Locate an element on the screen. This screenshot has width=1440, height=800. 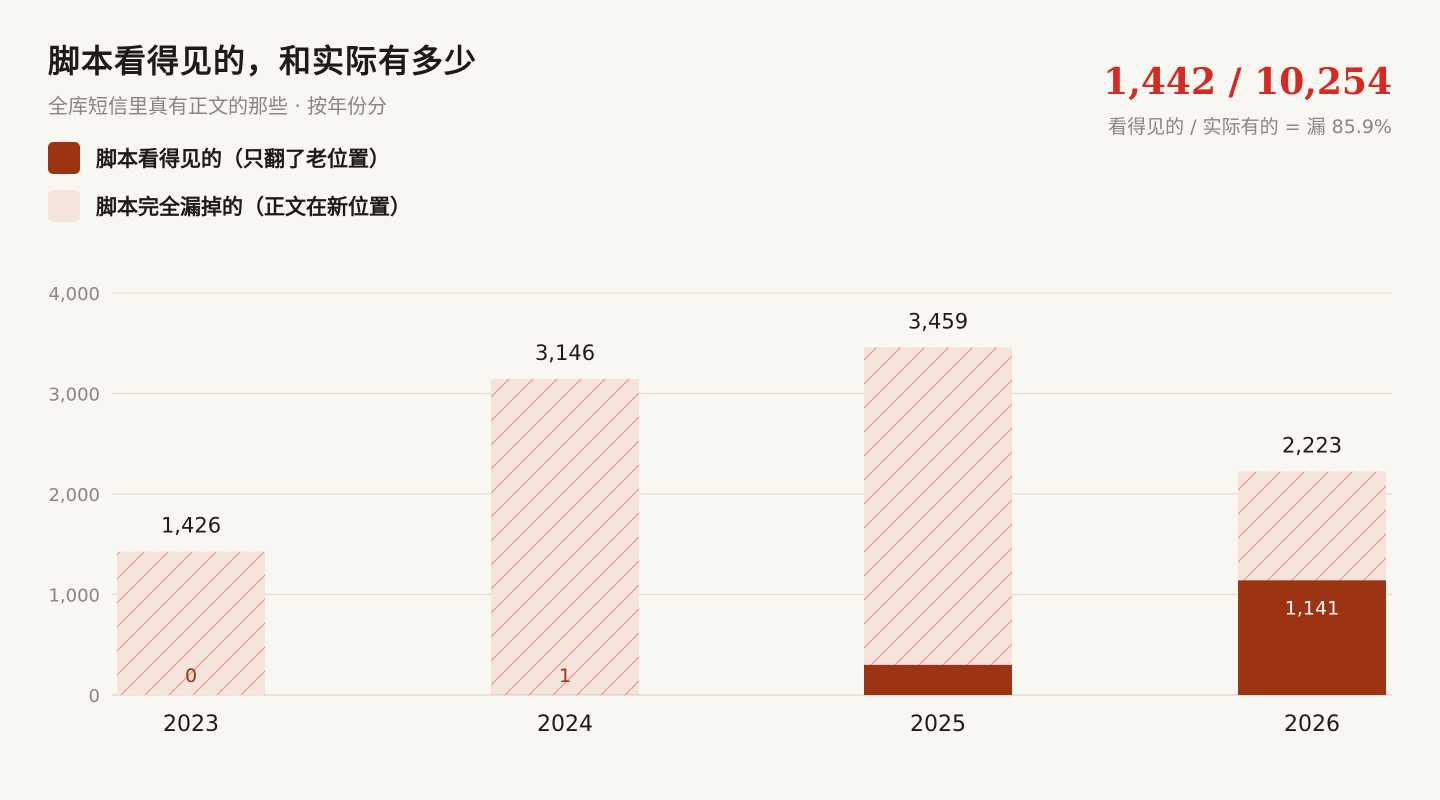
seen-value-label: 0 is located at coordinates (191, 676).